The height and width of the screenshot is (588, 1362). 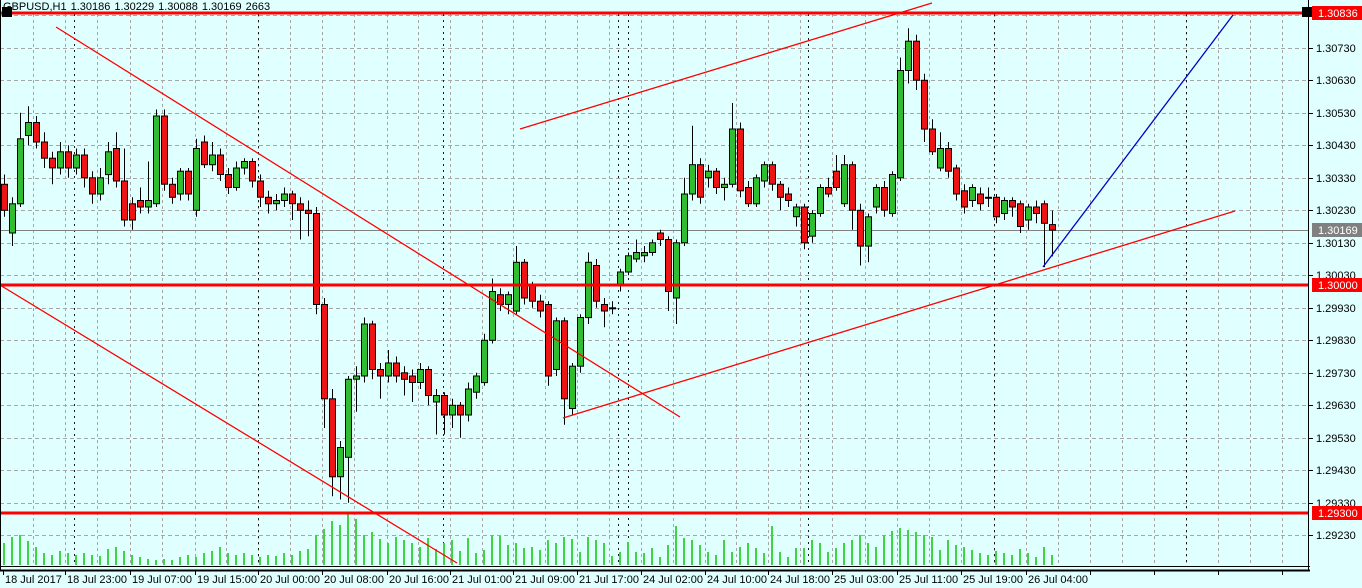 I want to click on price-tag-label: 1.30836, so click(x=1338, y=14).